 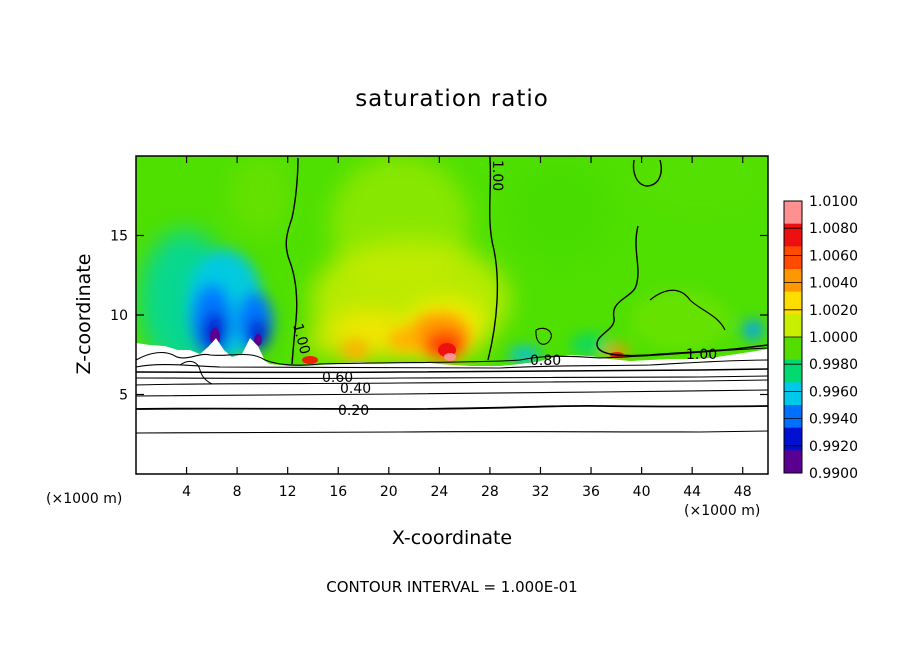 I want to click on x-tick-label: 24, so click(x=439, y=492).